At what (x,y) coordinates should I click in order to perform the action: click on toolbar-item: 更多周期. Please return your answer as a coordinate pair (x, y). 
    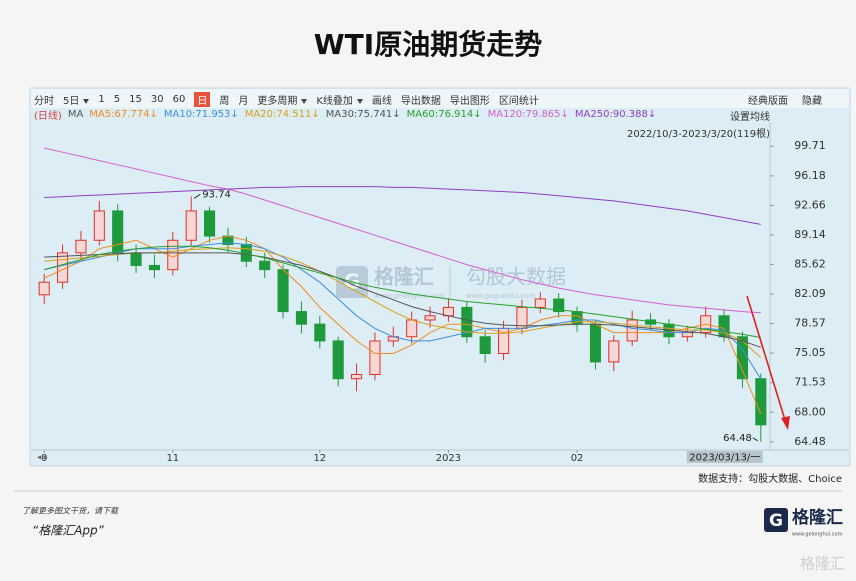
    Looking at the image, I should click on (282, 99).